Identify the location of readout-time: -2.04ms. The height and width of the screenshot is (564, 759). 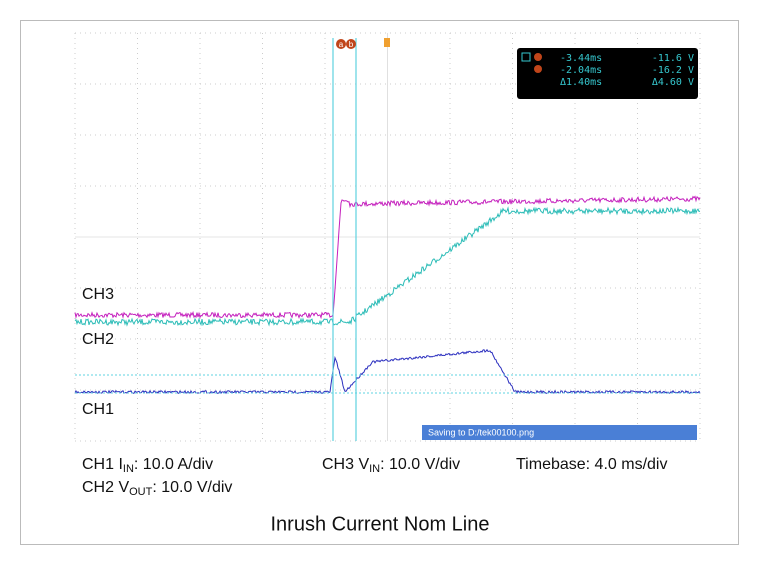
(581, 70).